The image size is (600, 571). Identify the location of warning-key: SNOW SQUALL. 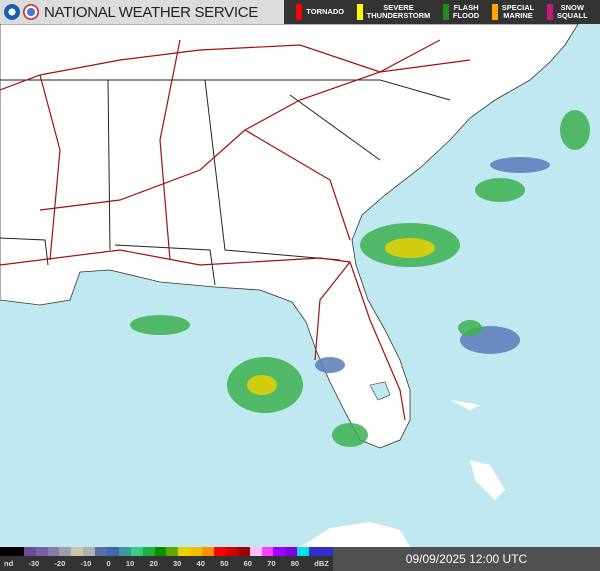
(567, 11).